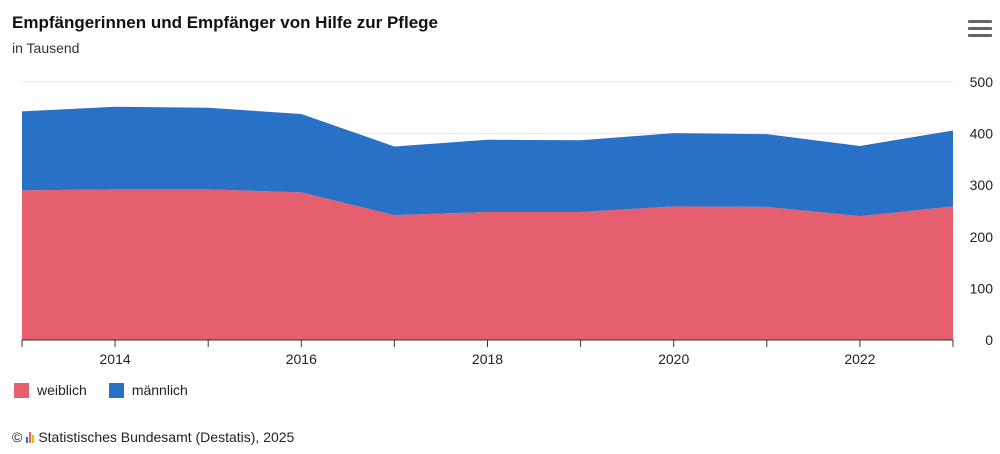 This screenshot has height=454, width=1000. What do you see at coordinates (982, 288) in the screenshot?
I see `y-tick-label-100: 100` at bounding box center [982, 288].